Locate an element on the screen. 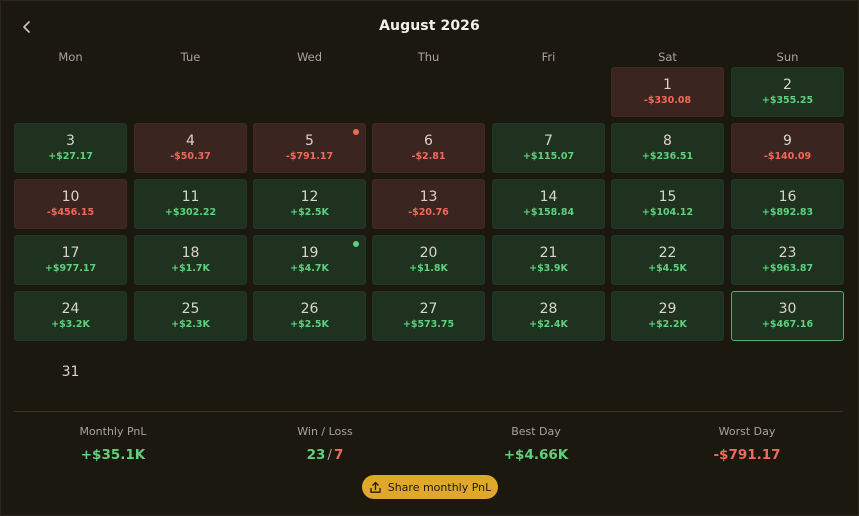  day-cell-5: 5 -$791.17 is located at coordinates (309, 148).